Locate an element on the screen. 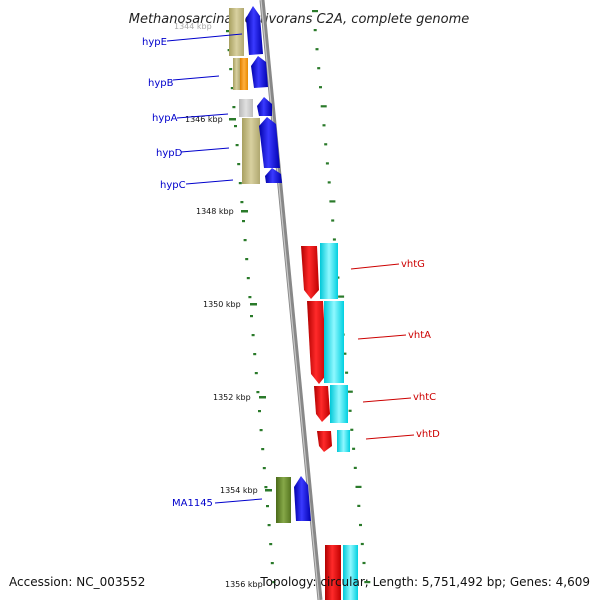  genome-backbone is located at coordinates (291, 300).